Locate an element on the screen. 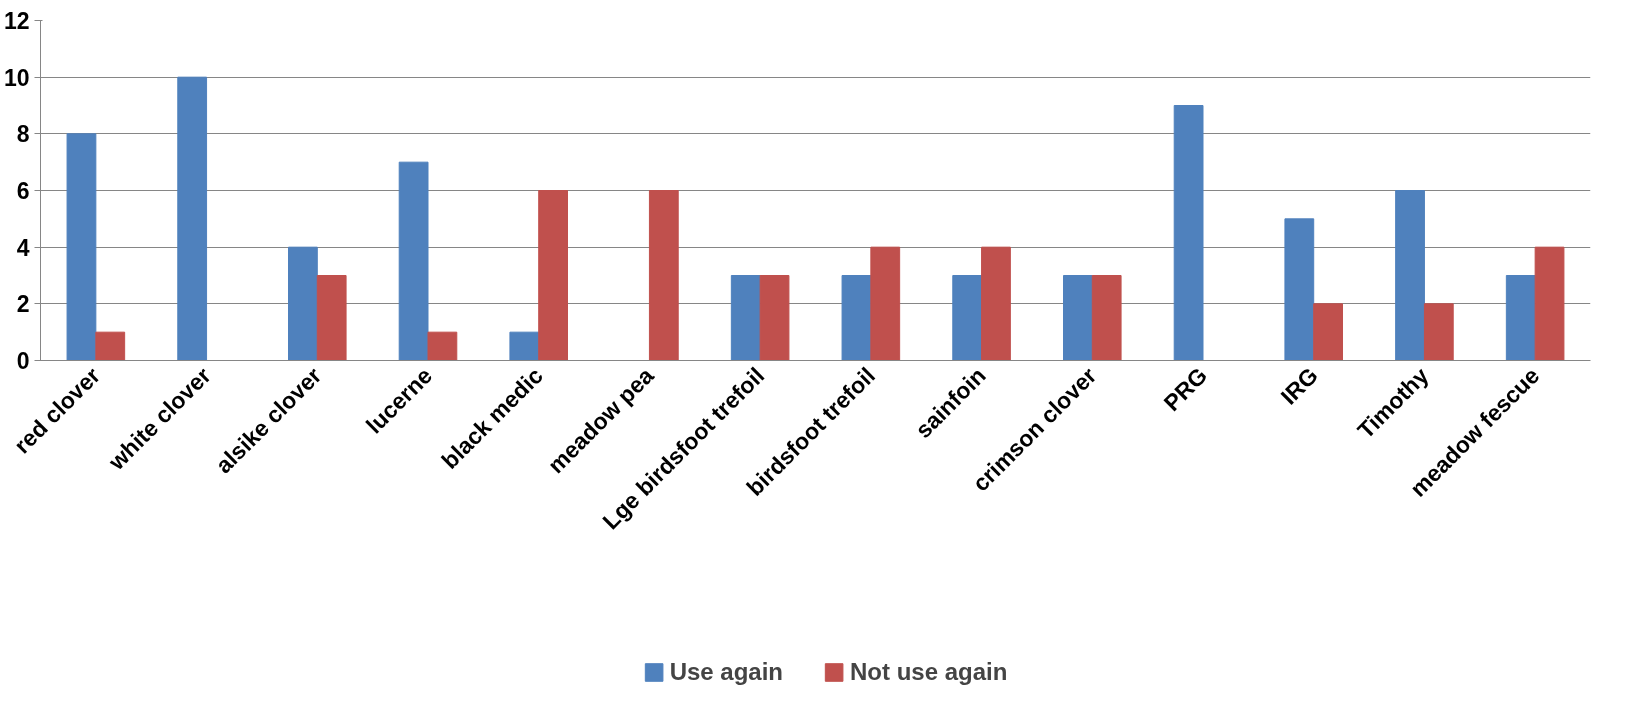  y-tick-label: 2 is located at coordinates (23, 304).